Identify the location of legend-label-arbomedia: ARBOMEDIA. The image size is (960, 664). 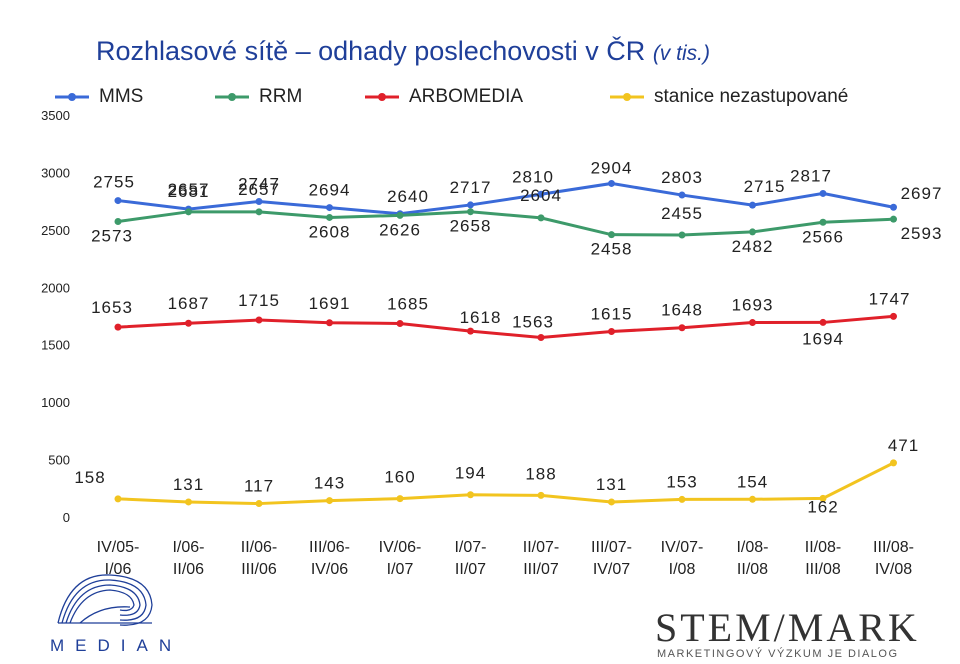
(466, 96).